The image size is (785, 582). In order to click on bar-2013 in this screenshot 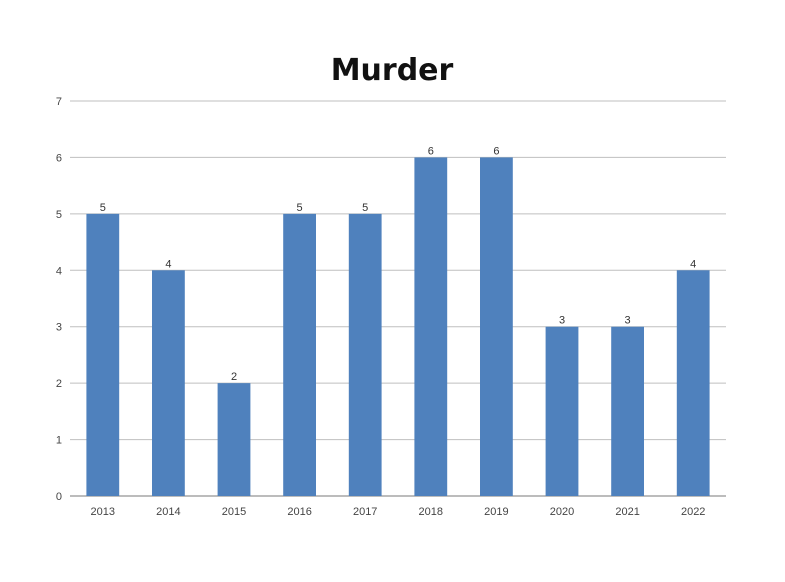, I will do `click(103, 354)`.